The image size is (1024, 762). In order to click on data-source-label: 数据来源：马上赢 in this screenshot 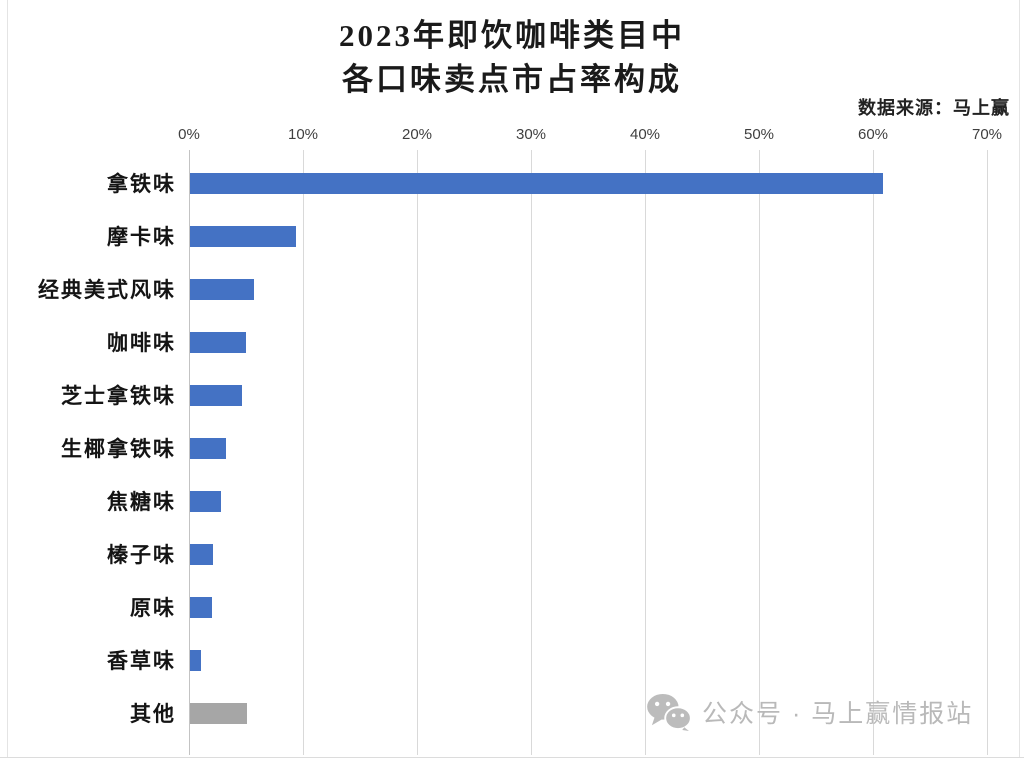, I will do `click(934, 108)`.